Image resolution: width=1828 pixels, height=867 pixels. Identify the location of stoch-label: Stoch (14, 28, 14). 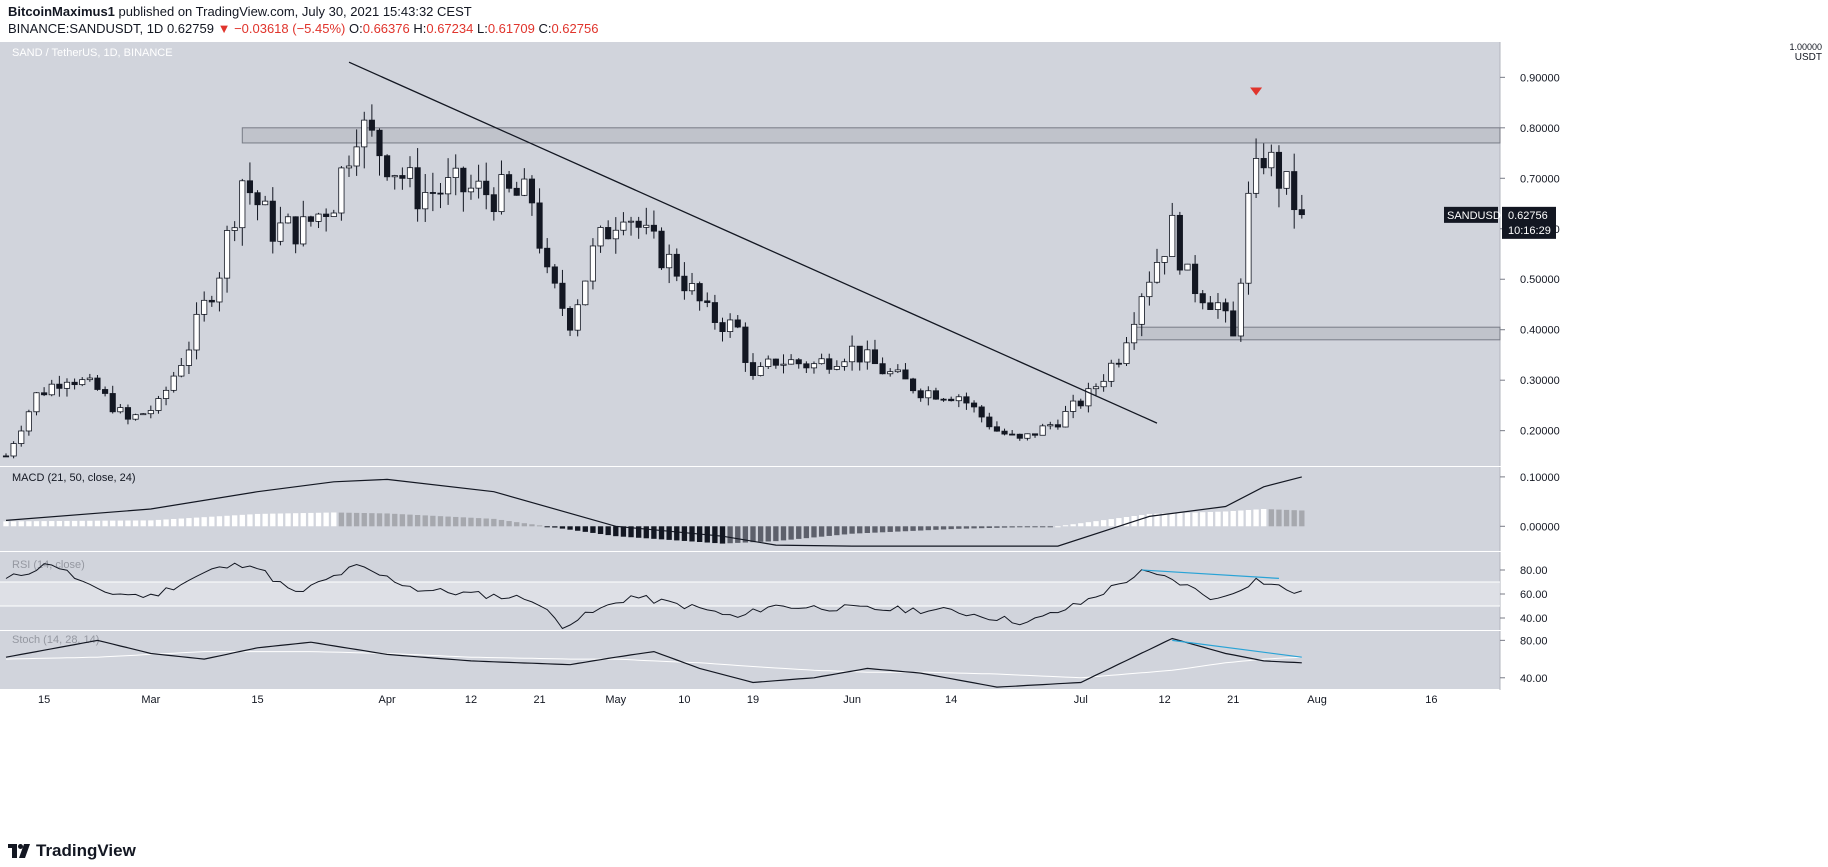
(55, 640).